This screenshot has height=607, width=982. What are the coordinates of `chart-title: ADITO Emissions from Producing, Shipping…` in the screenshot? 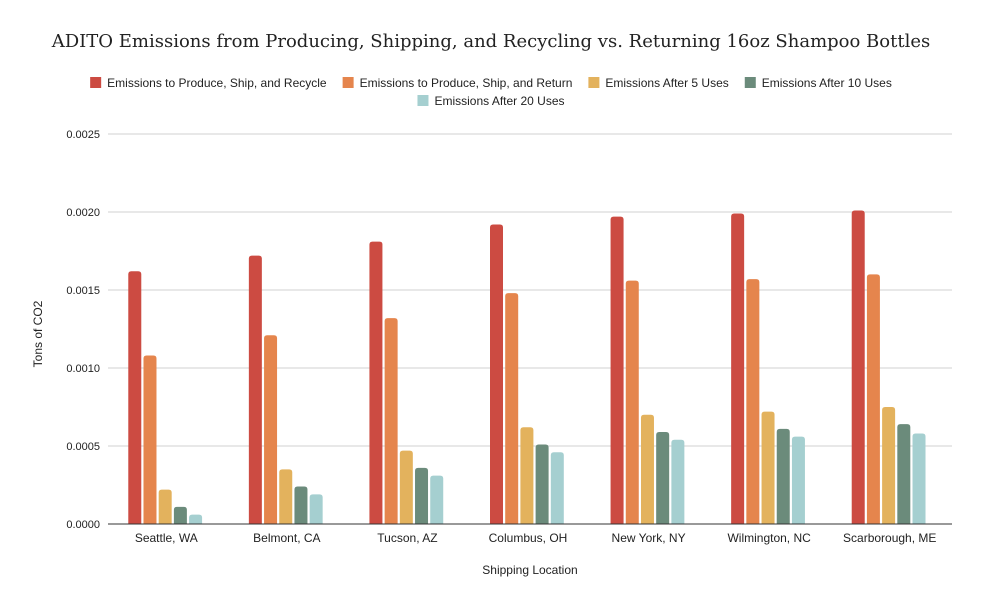 It's located at (491, 41).